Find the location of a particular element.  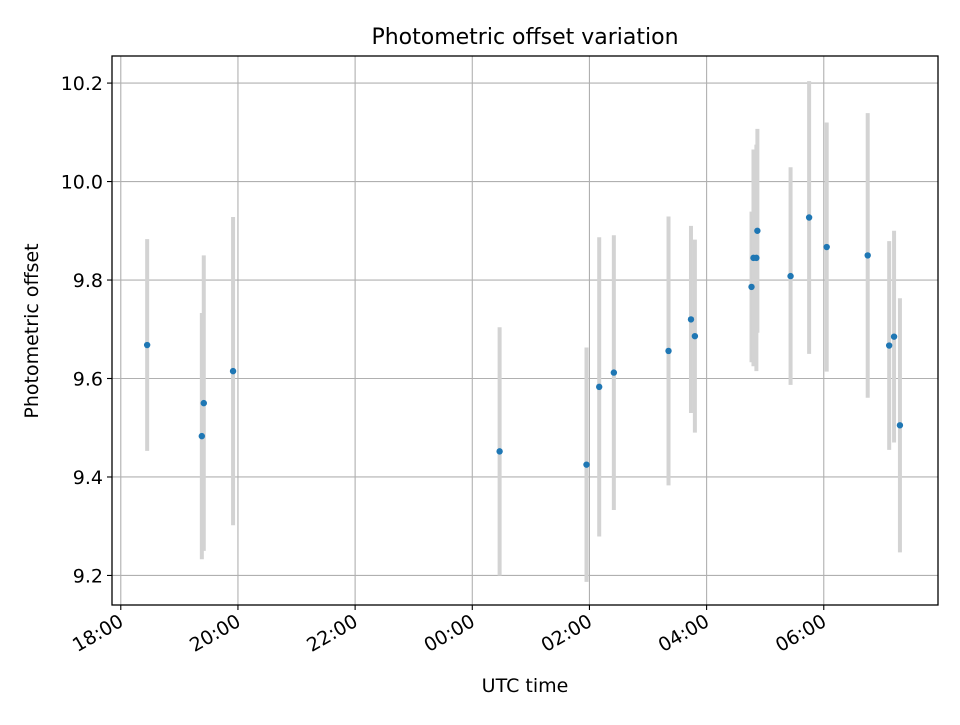

y-tick-label: 9.2 is located at coordinates (88, 576).